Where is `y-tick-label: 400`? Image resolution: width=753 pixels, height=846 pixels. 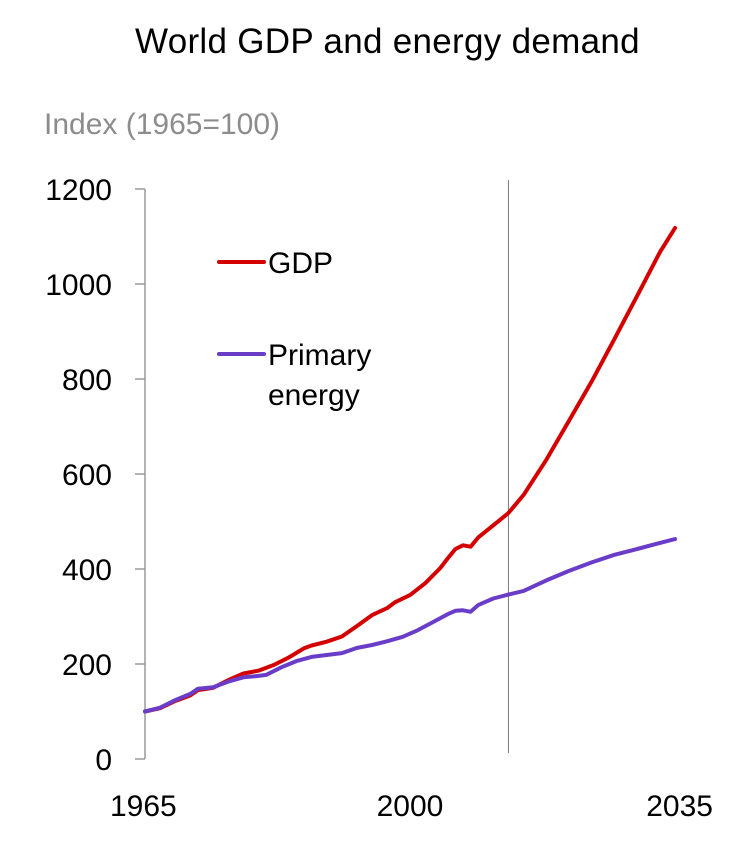 y-tick-label: 400 is located at coordinates (87, 570).